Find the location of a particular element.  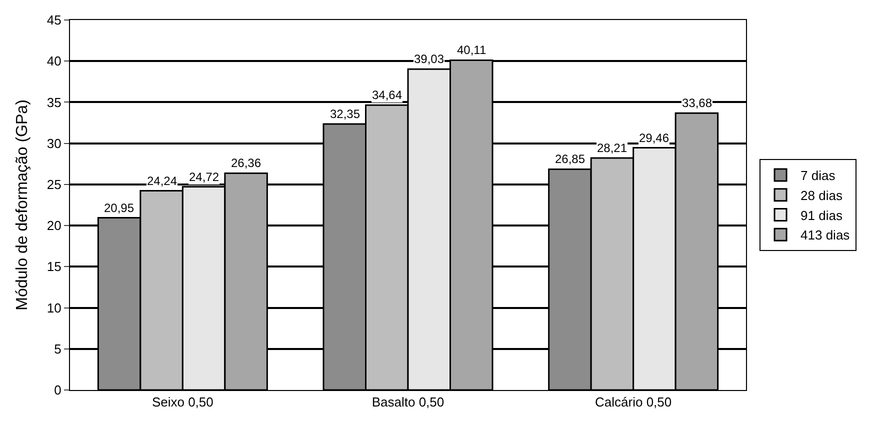

y-tick-label: 25 is located at coordinates (54, 184).